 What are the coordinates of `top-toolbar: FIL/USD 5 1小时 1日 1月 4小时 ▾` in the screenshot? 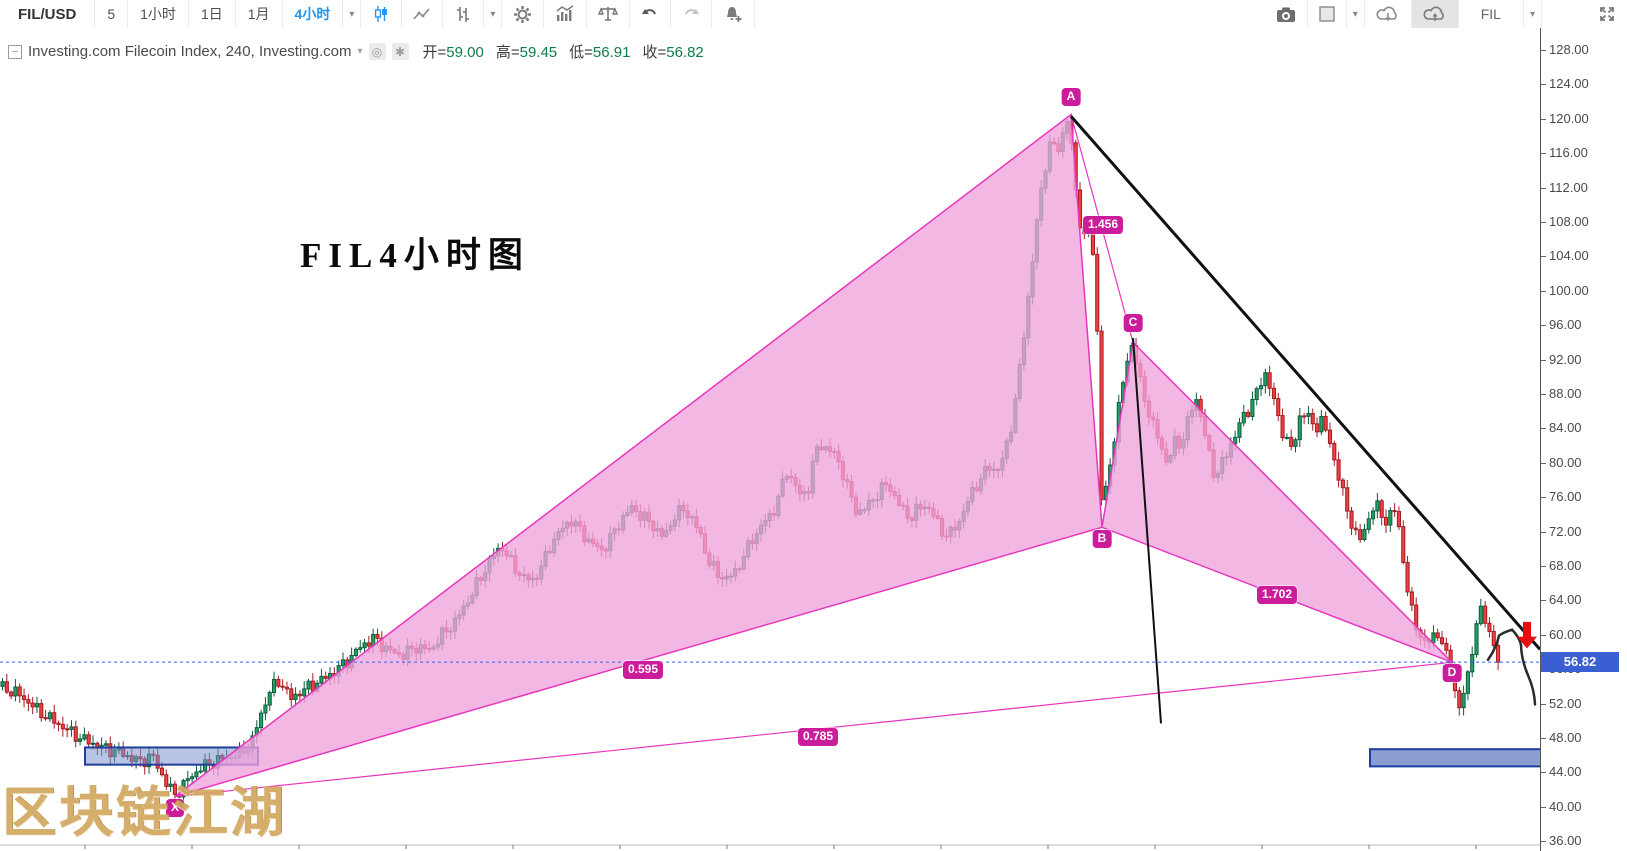 It's located at (813, 14).